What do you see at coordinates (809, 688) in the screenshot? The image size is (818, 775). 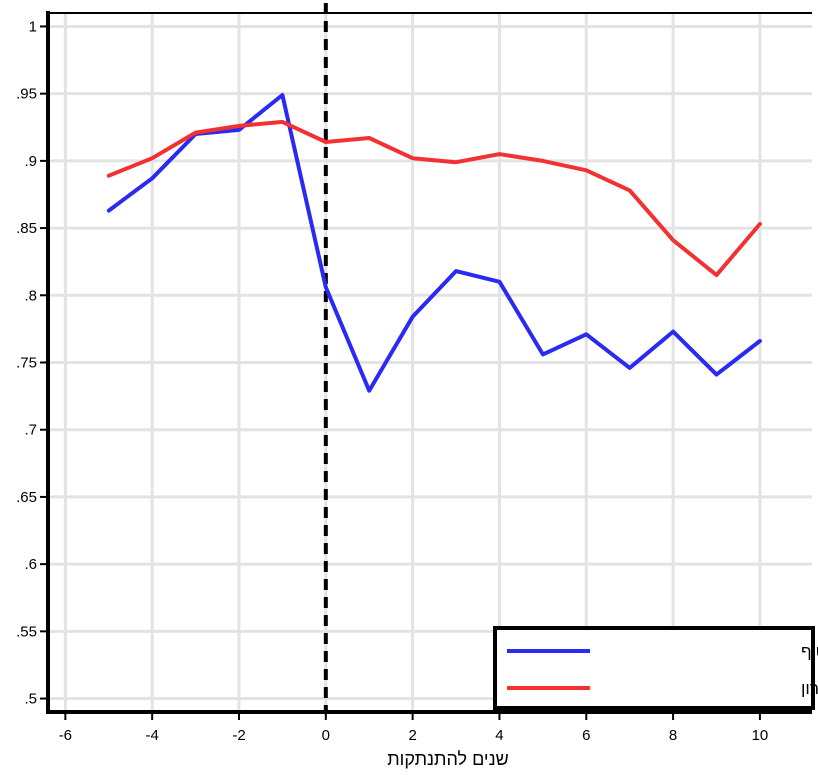 I see `legend-label: תושבי יהודה ושומרון` at bounding box center [809, 688].